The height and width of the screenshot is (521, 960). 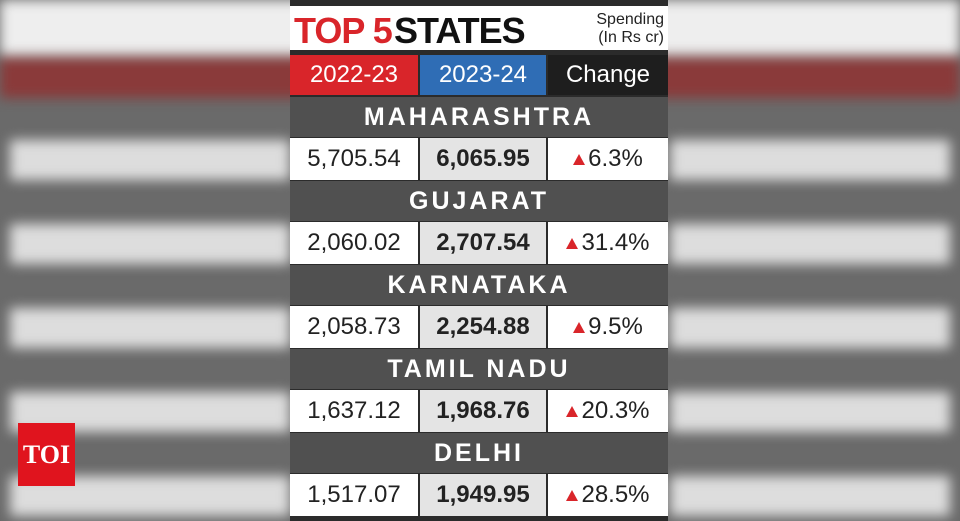 What do you see at coordinates (46, 454) in the screenshot?
I see `logo: TOI` at bounding box center [46, 454].